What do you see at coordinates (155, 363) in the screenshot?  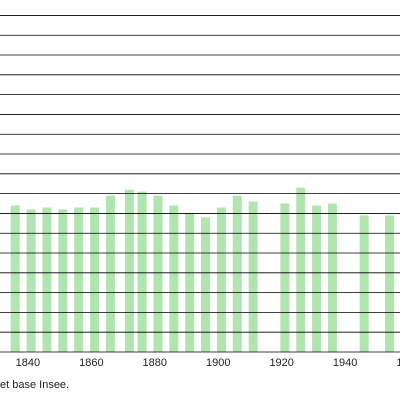 I see `x-tick-label: 1880` at bounding box center [155, 363].